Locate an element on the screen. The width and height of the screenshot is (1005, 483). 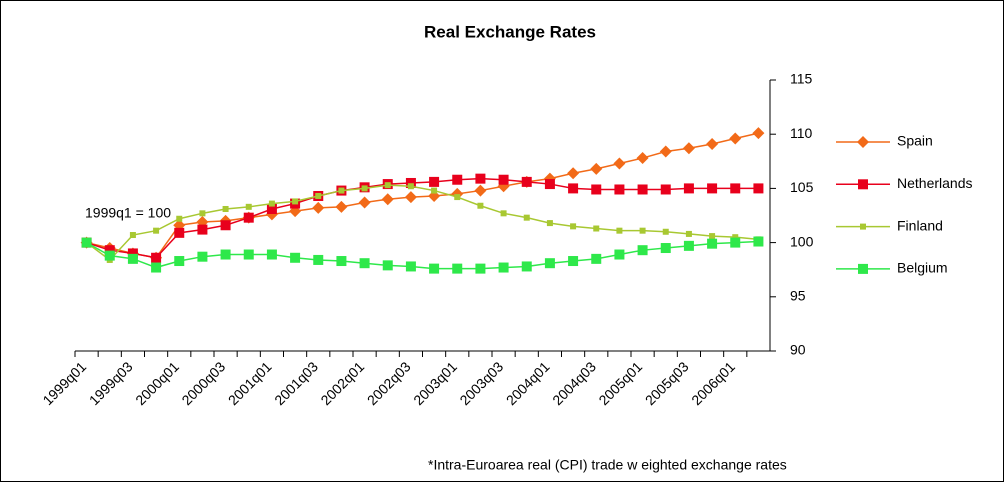
y-tick-label: 95 is located at coordinates (798, 296).